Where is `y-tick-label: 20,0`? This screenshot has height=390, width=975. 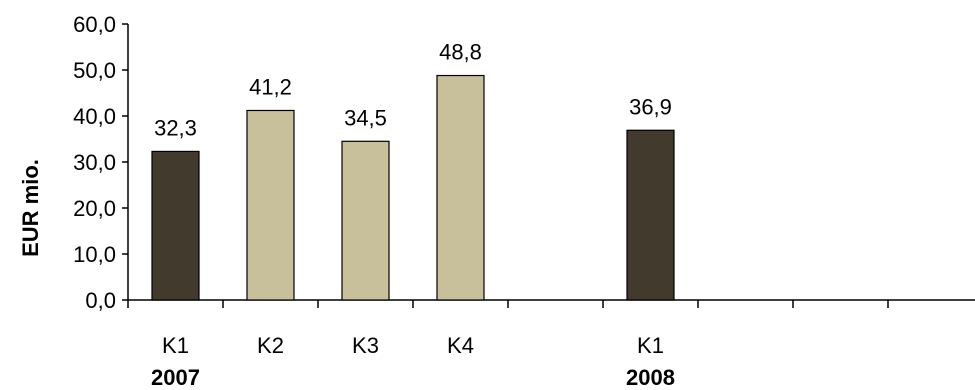
y-tick-label: 20,0 is located at coordinates (94, 208).